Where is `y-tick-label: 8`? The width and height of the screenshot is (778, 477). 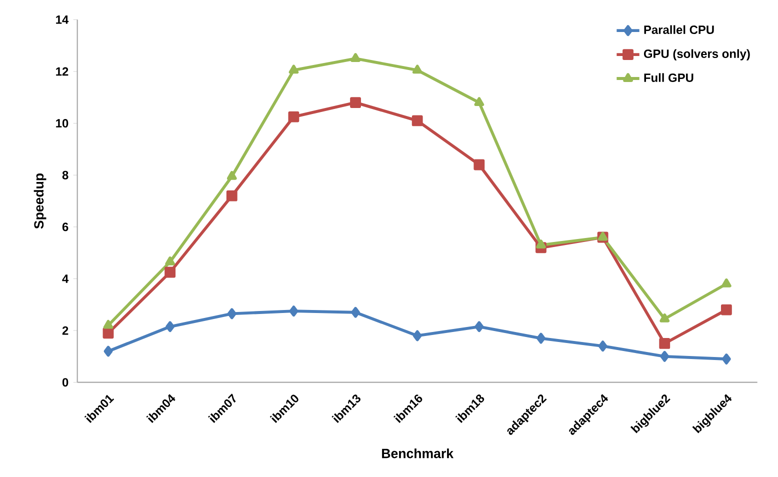 y-tick-label: 8 is located at coordinates (65, 175).